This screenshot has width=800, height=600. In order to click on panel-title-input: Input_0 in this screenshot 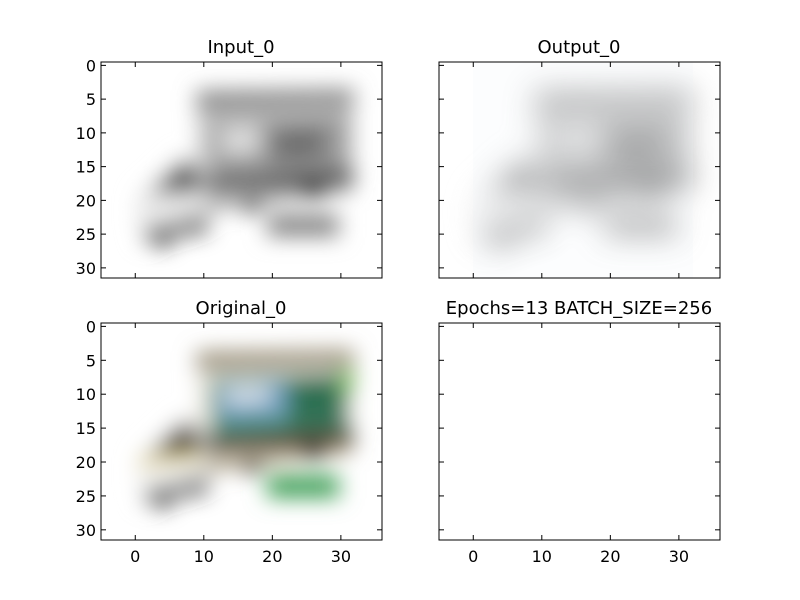, I will do `click(240, 47)`.